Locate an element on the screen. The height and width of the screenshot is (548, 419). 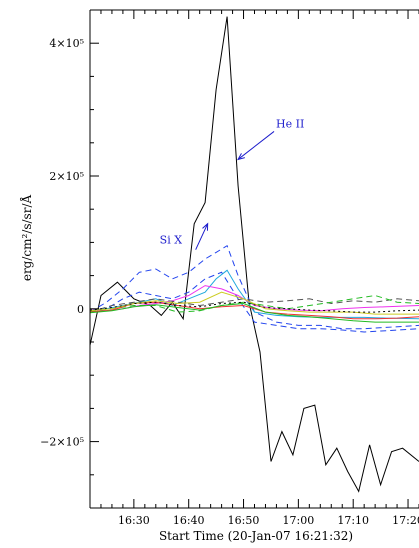
x-tick-label: 17:20 is located at coordinates (405, 520).